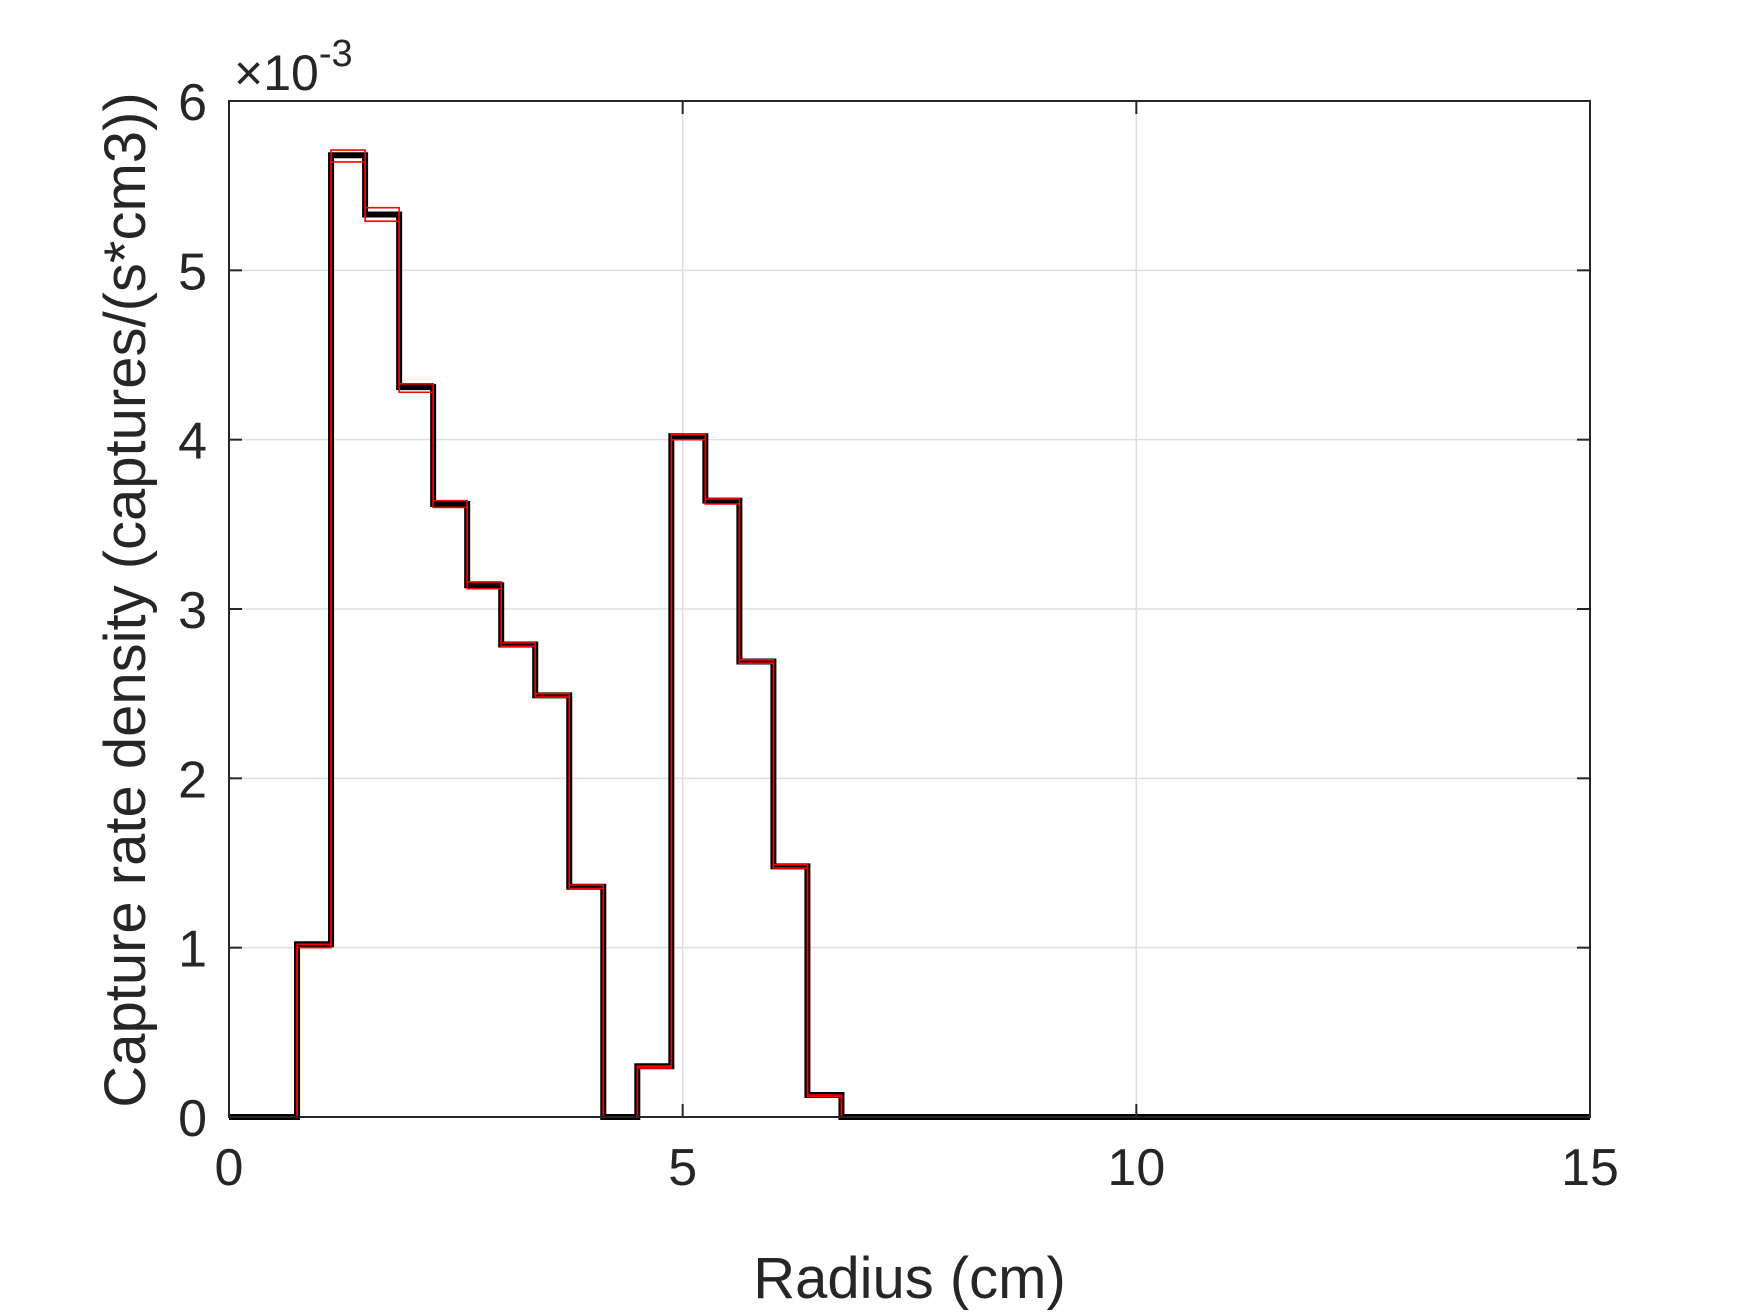  What do you see at coordinates (682, 1168) in the screenshot?
I see `x-tick-label: 5` at bounding box center [682, 1168].